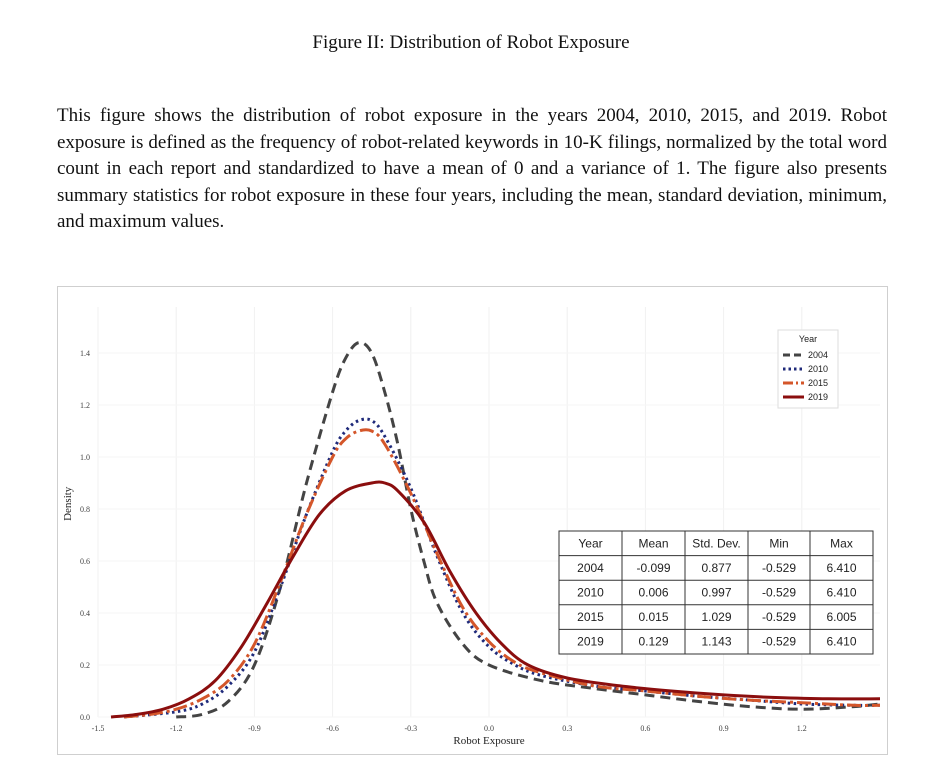 The width and height of the screenshot is (942, 777). I want to click on table-cell: 0.015, so click(653, 617).